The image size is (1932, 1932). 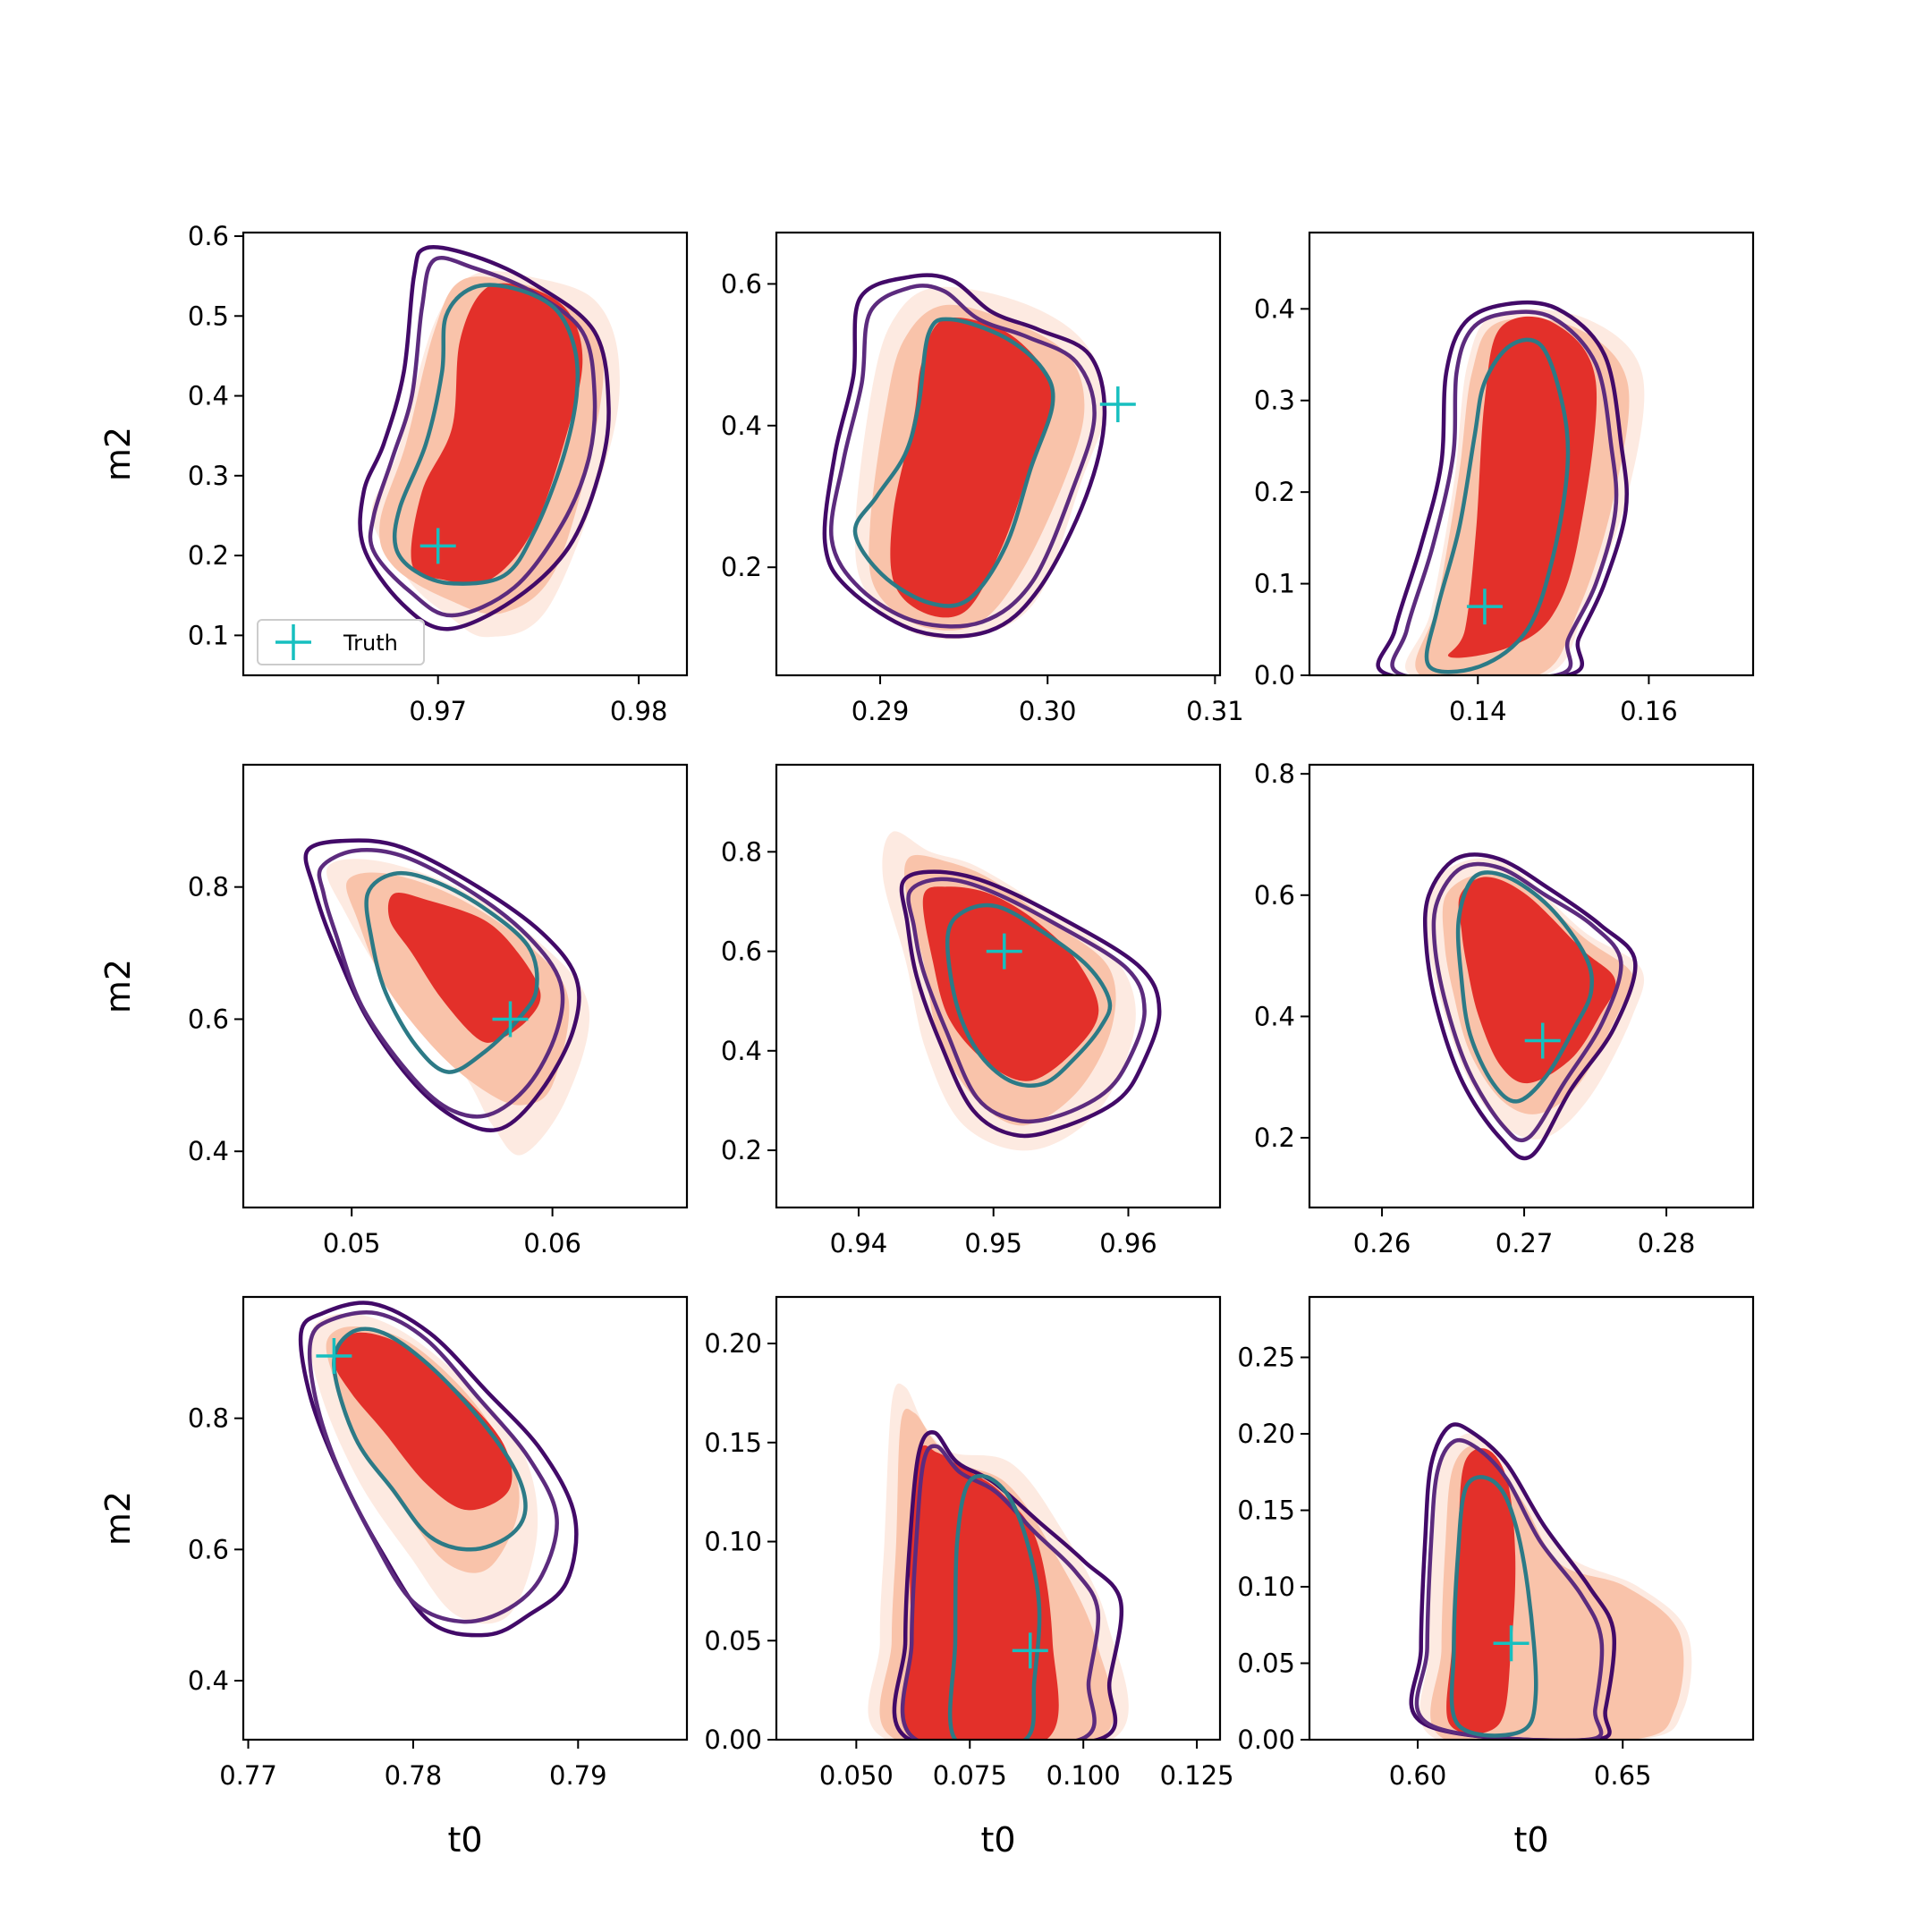 I want to click on x-tick-label: 0.125, so click(x=1197, y=1775).